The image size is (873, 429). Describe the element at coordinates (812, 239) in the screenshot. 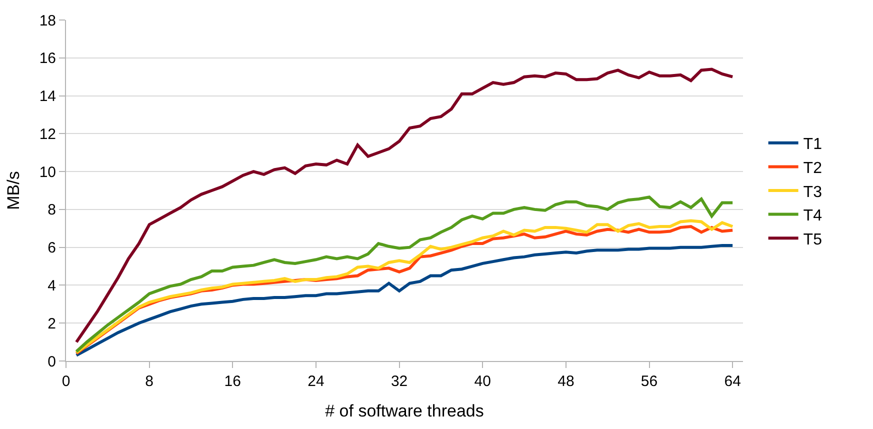

I see `legend-label: T5` at that location.